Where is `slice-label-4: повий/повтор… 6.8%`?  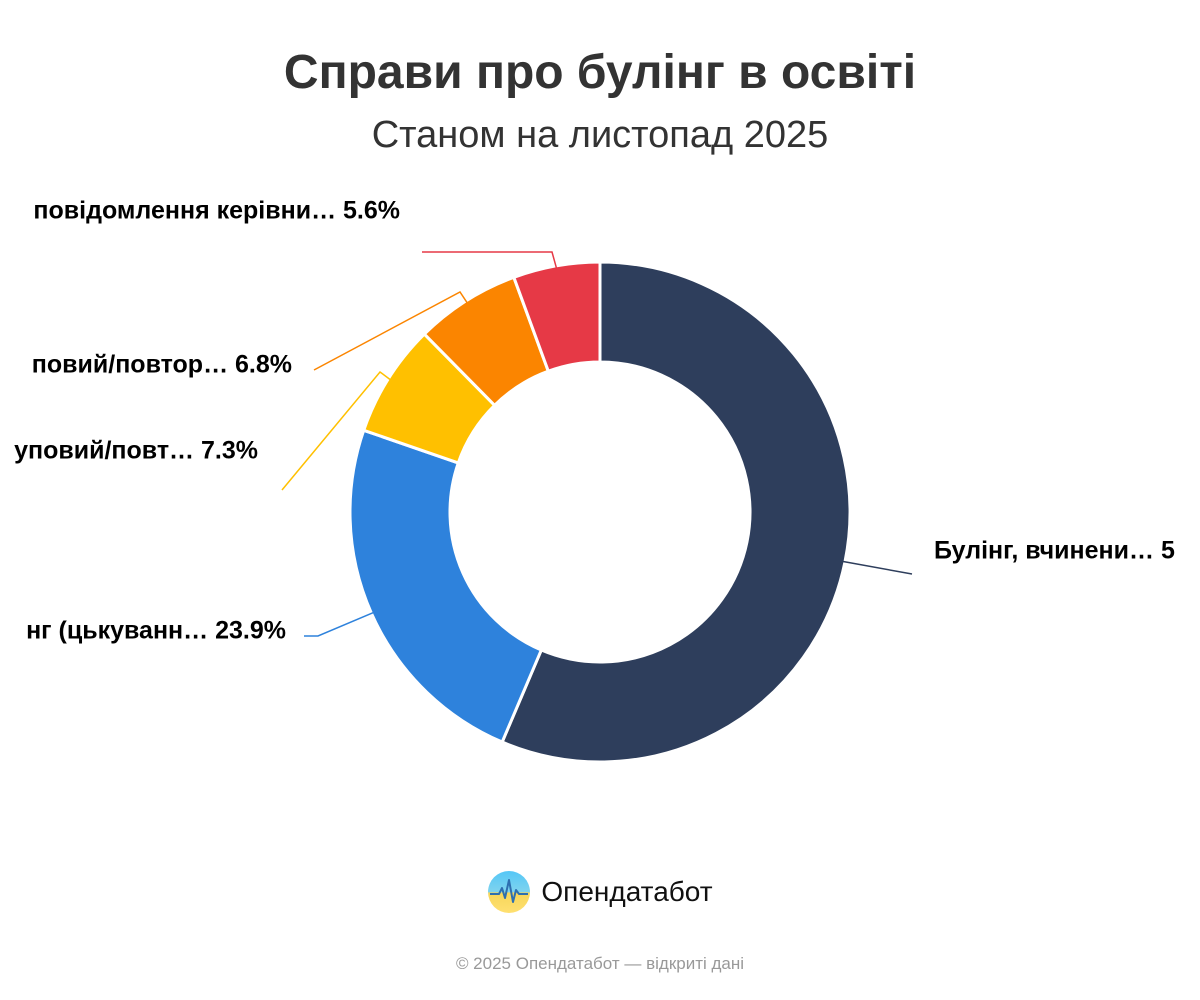 slice-label-4: повий/повтор… 6.8% is located at coordinates (162, 365).